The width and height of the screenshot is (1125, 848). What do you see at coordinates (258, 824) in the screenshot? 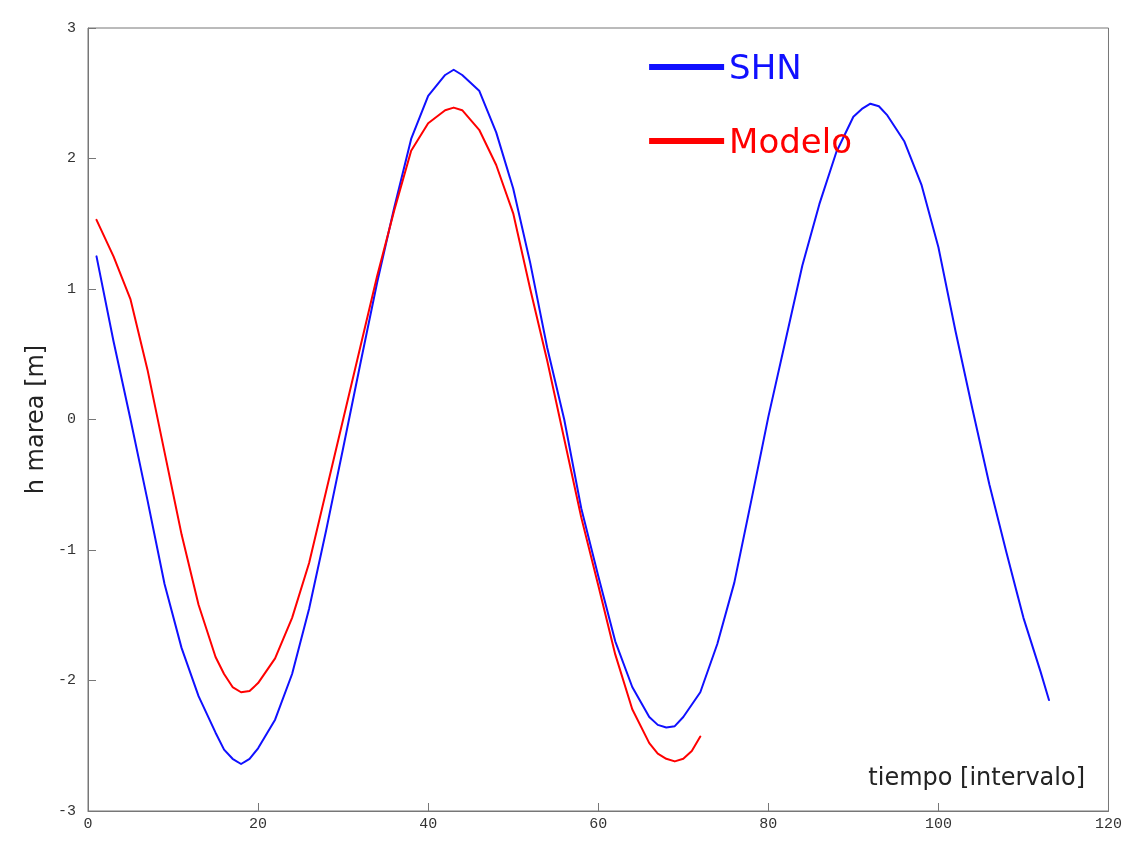
I see `x-tick-label: 20` at bounding box center [258, 824].